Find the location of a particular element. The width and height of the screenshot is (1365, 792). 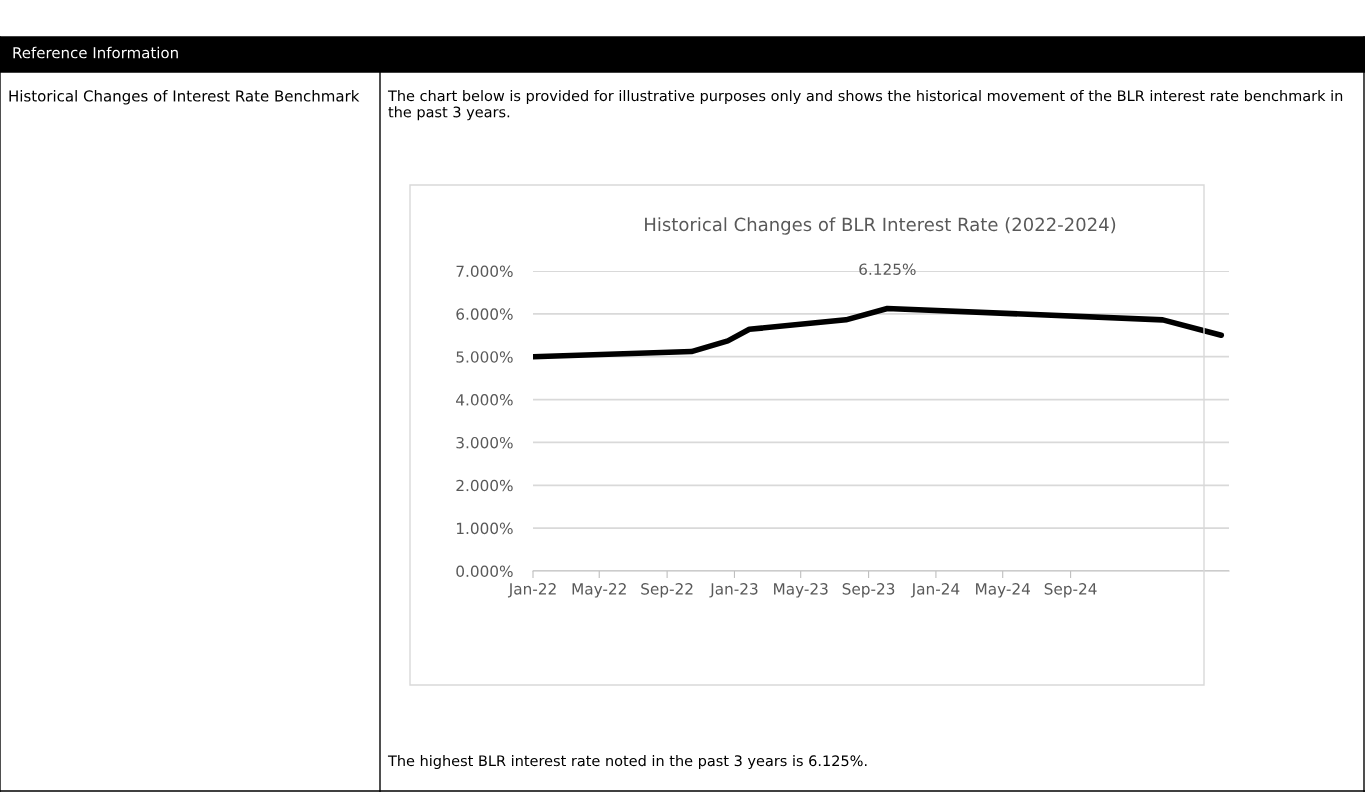

text: Historical Changes of Interest Rate Benchmark is located at coordinates (184, 97).